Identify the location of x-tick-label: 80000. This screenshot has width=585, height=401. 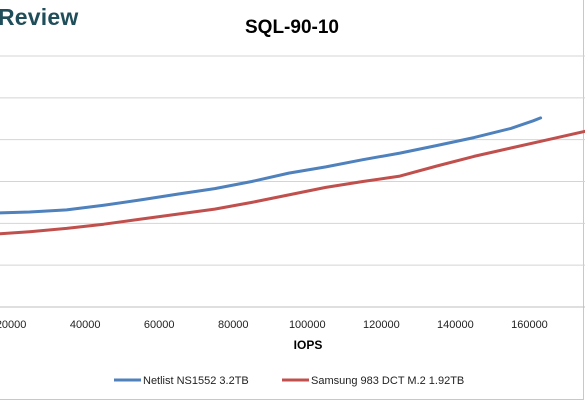
(233, 325).